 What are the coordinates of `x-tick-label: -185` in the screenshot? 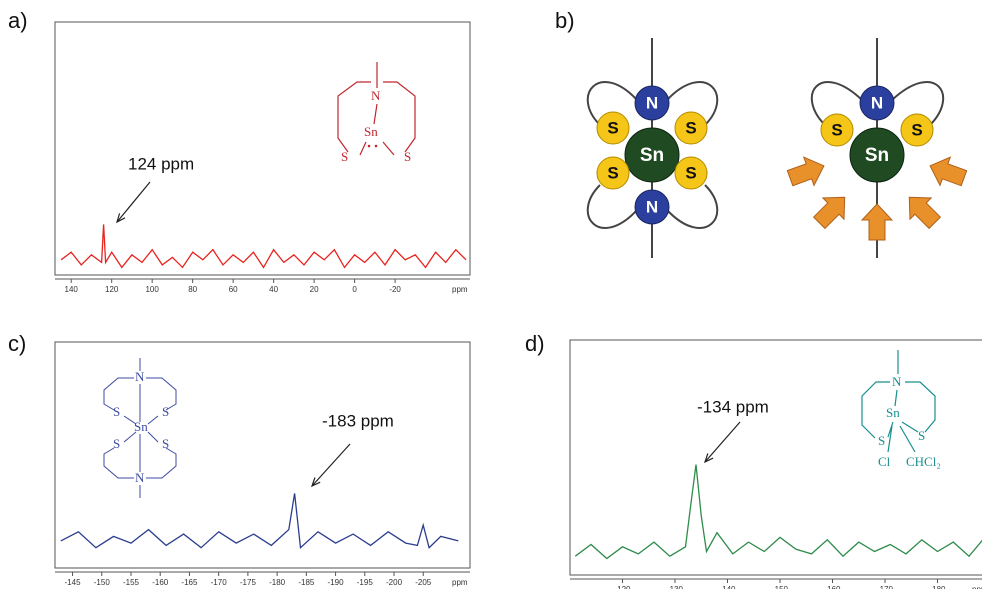 It's located at (306, 582).